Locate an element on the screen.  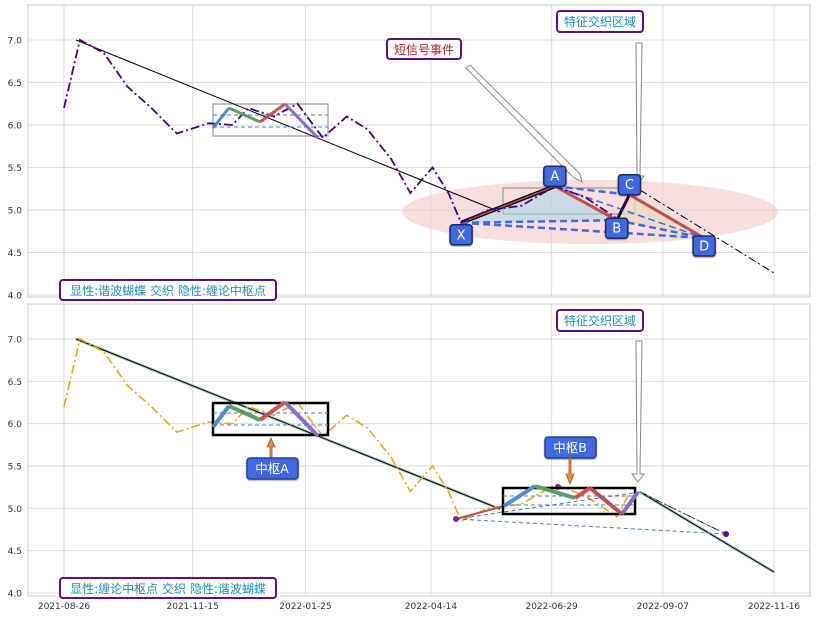
point-label-x: X is located at coordinates (461, 235).